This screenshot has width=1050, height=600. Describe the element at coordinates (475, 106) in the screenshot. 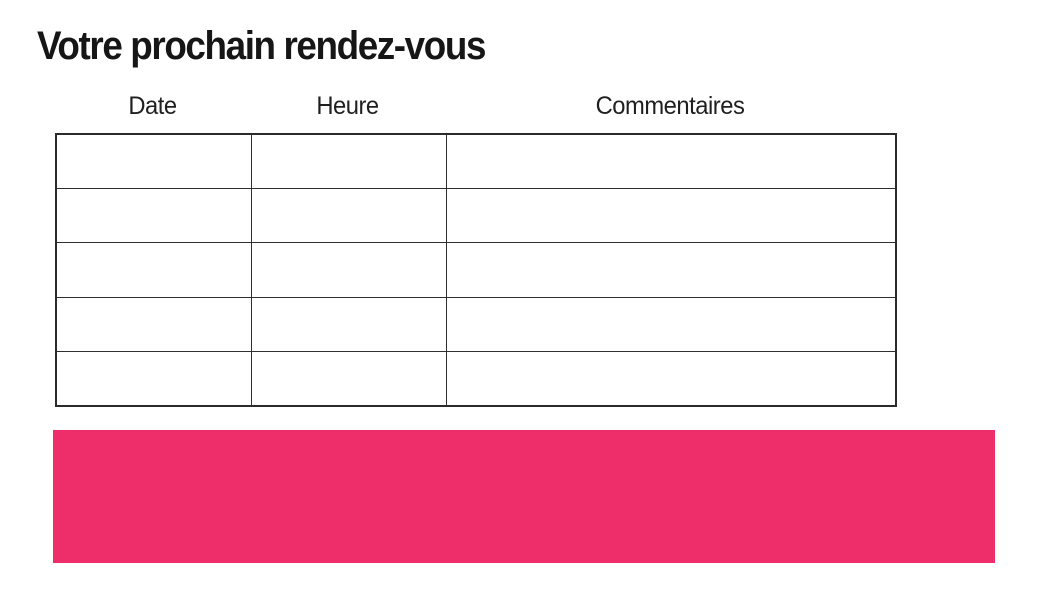

I see `table-column-headers: Date Heure Commentaires` at that location.